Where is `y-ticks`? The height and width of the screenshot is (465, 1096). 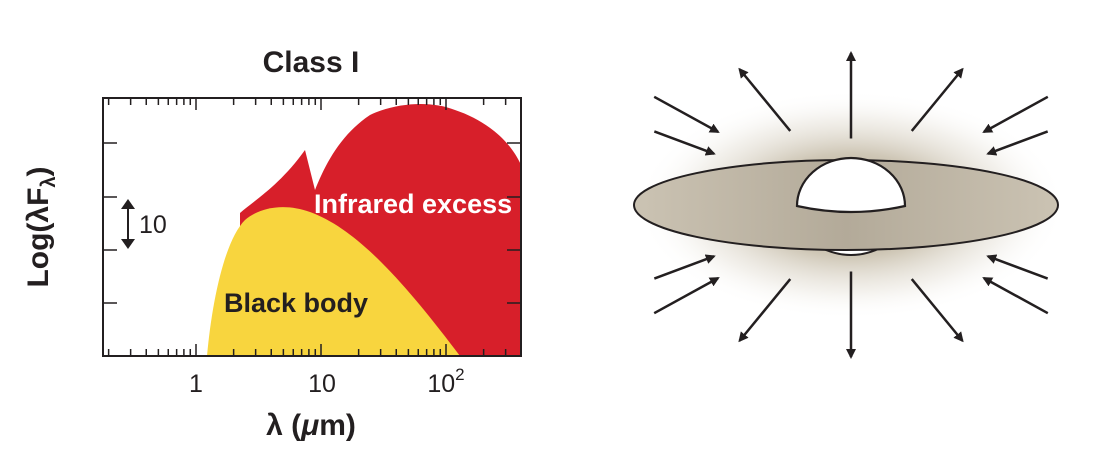 y-ticks is located at coordinates (312, 223).